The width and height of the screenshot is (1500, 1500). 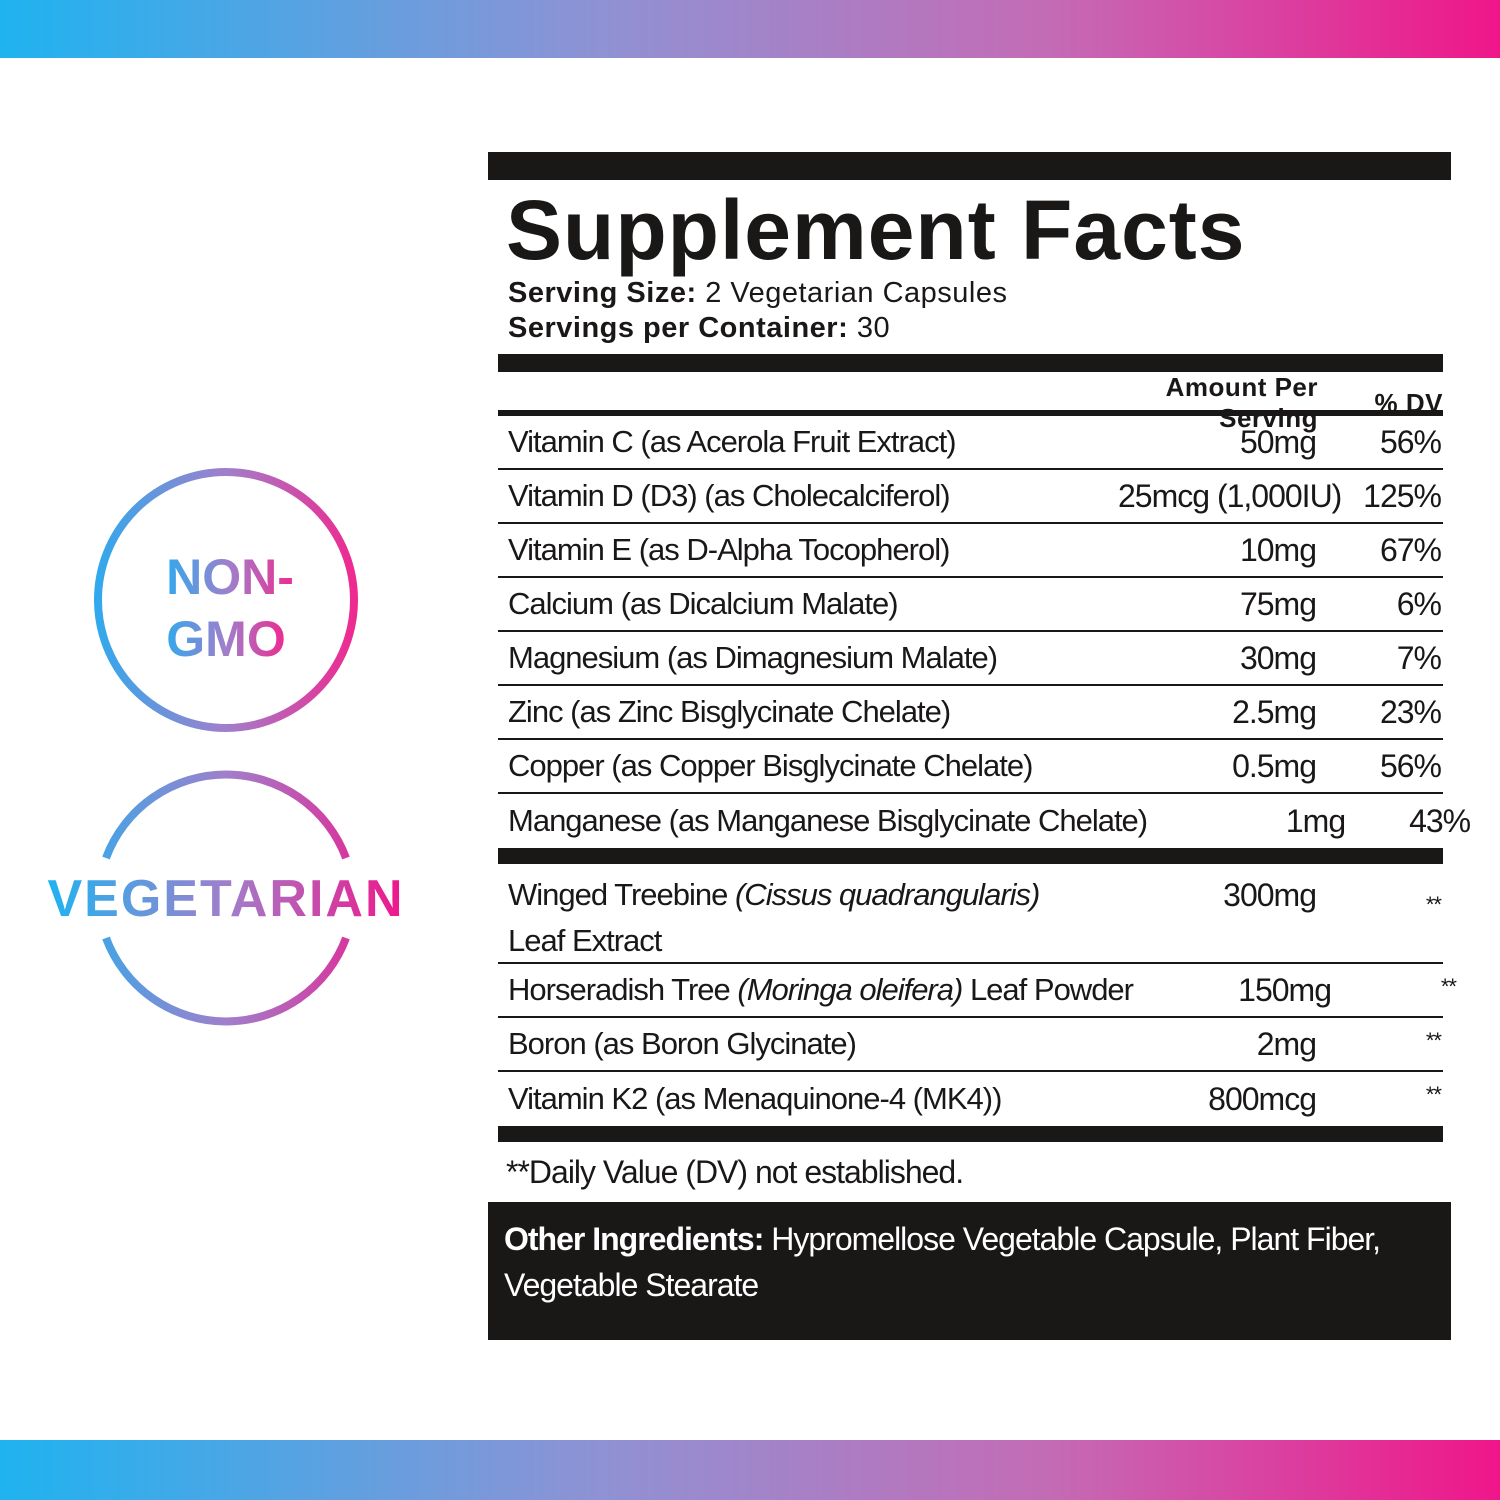 What do you see at coordinates (682, 1043) in the screenshot?
I see `nutrient-name: Boron (as Boron Glycinate)` at bounding box center [682, 1043].